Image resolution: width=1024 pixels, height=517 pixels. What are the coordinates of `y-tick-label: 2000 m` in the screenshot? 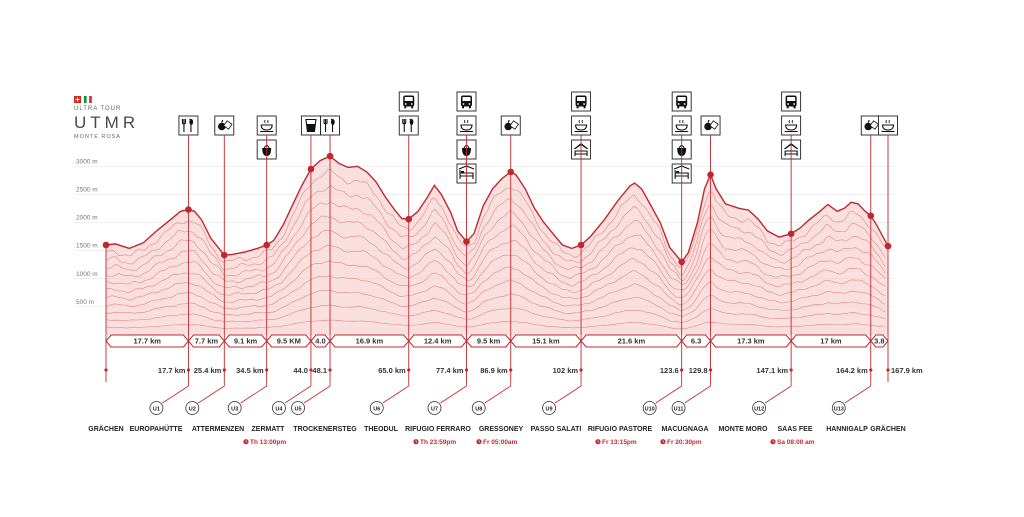 It's located at (87, 218).